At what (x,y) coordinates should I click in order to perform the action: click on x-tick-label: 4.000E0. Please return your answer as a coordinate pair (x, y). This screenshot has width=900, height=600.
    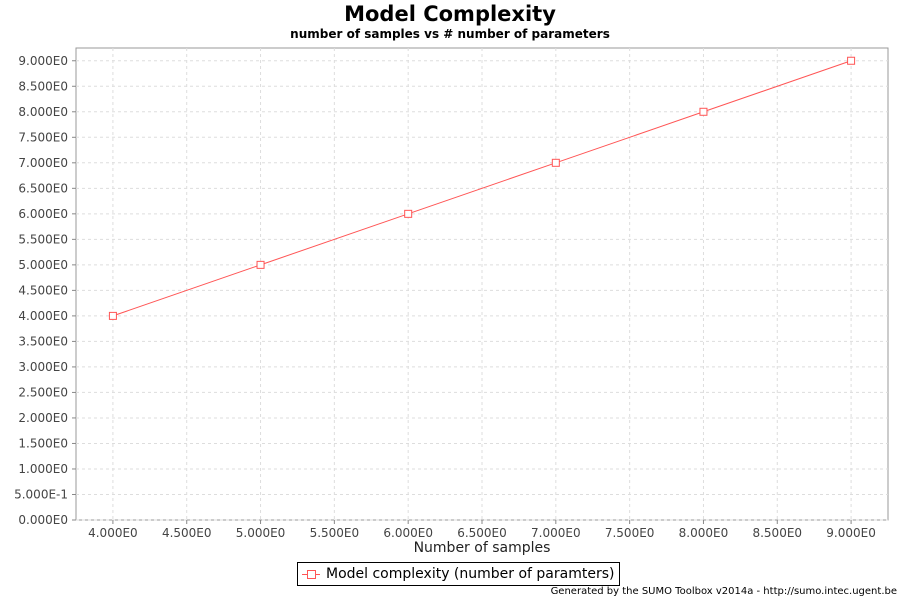
    Looking at the image, I should click on (113, 533).